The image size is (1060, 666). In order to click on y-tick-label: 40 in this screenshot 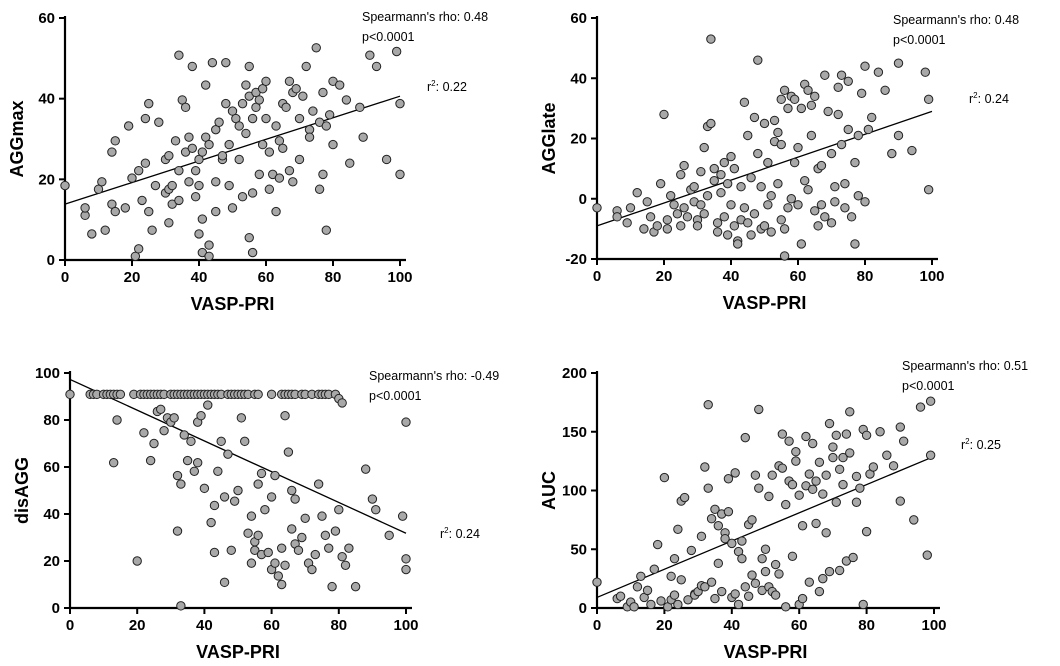, I will do `click(46, 99)`.